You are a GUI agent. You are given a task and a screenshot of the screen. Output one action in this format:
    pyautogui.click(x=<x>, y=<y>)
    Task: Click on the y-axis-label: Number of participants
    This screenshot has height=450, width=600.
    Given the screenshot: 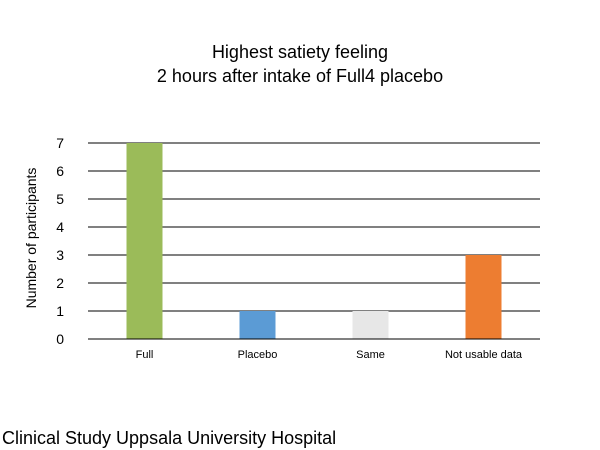 What is the action you would take?
    pyautogui.click(x=31, y=238)
    